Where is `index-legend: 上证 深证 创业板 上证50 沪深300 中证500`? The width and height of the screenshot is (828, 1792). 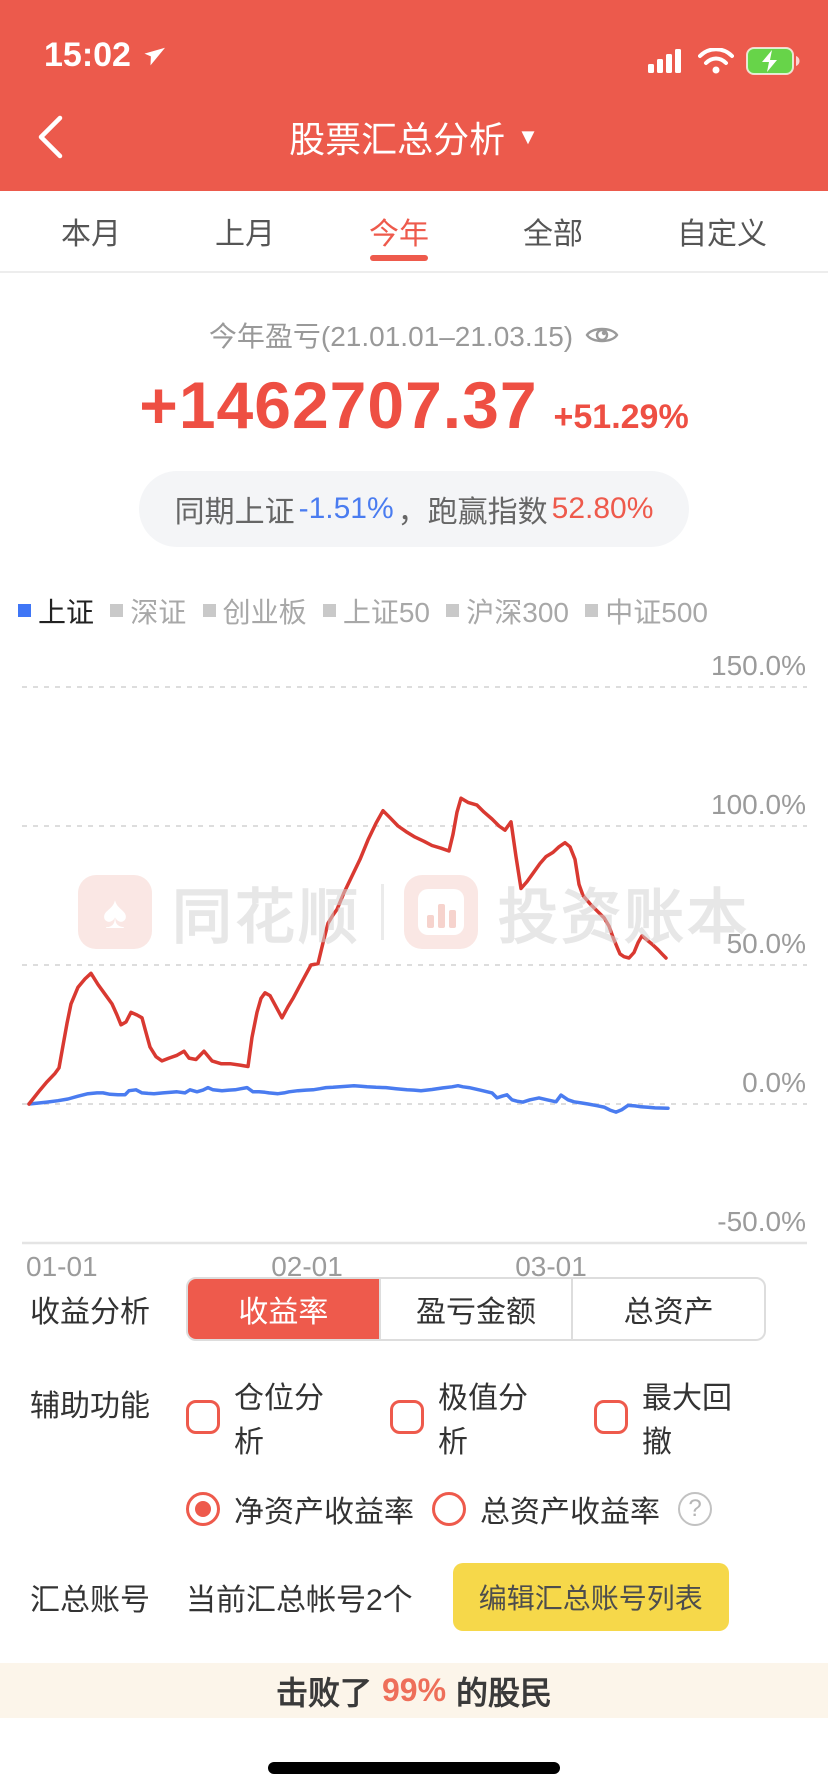 index-legend: 上证 深证 创业板 上证50 沪深300 中证500 is located at coordinates (414, 611).